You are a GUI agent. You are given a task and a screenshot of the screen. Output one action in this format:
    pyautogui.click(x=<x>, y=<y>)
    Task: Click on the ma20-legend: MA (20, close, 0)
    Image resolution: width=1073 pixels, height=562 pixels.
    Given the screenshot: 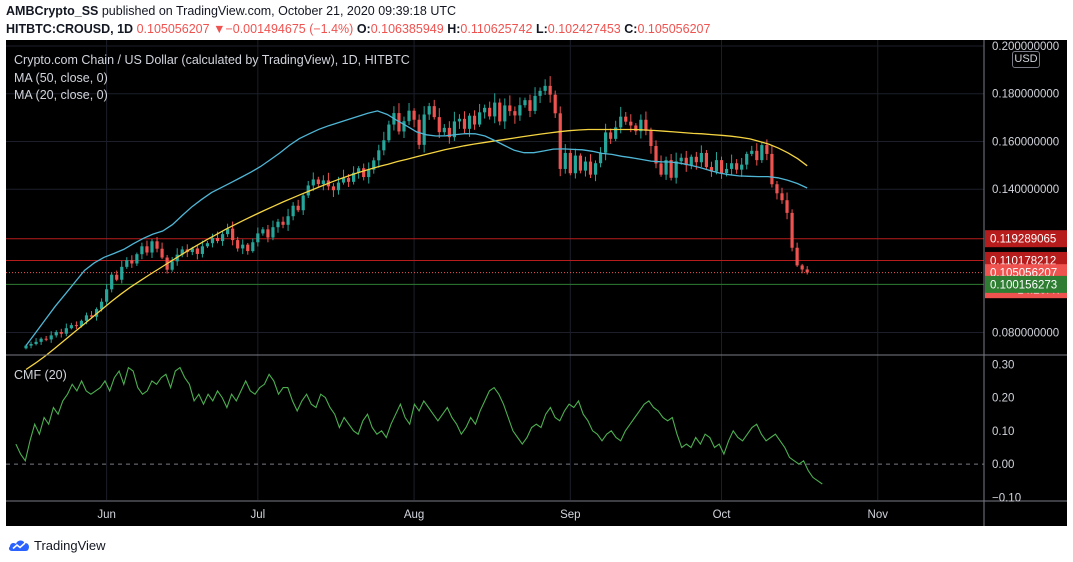 What is the action you would take?
    pyautogui.click(x=61, y=95)
    